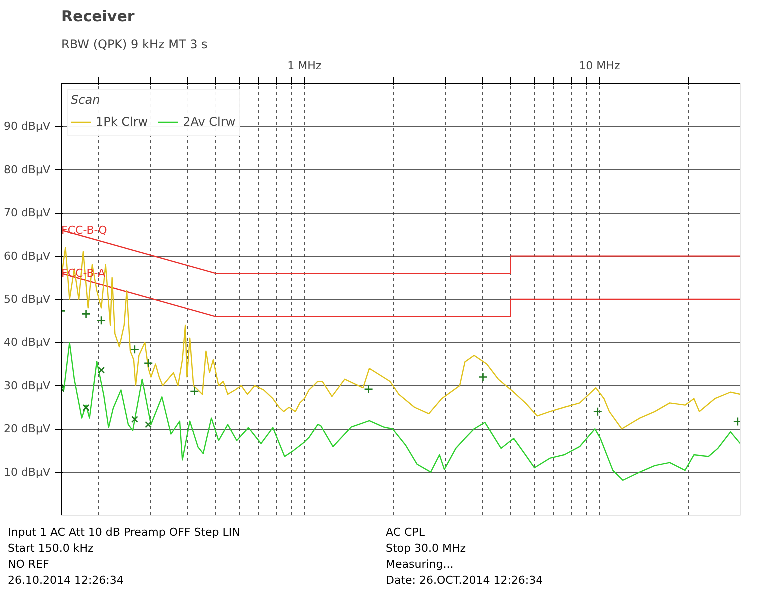 The width and height of the screenshot is (767, 612). I want to click on text: AC CPL, so click(405, 533).